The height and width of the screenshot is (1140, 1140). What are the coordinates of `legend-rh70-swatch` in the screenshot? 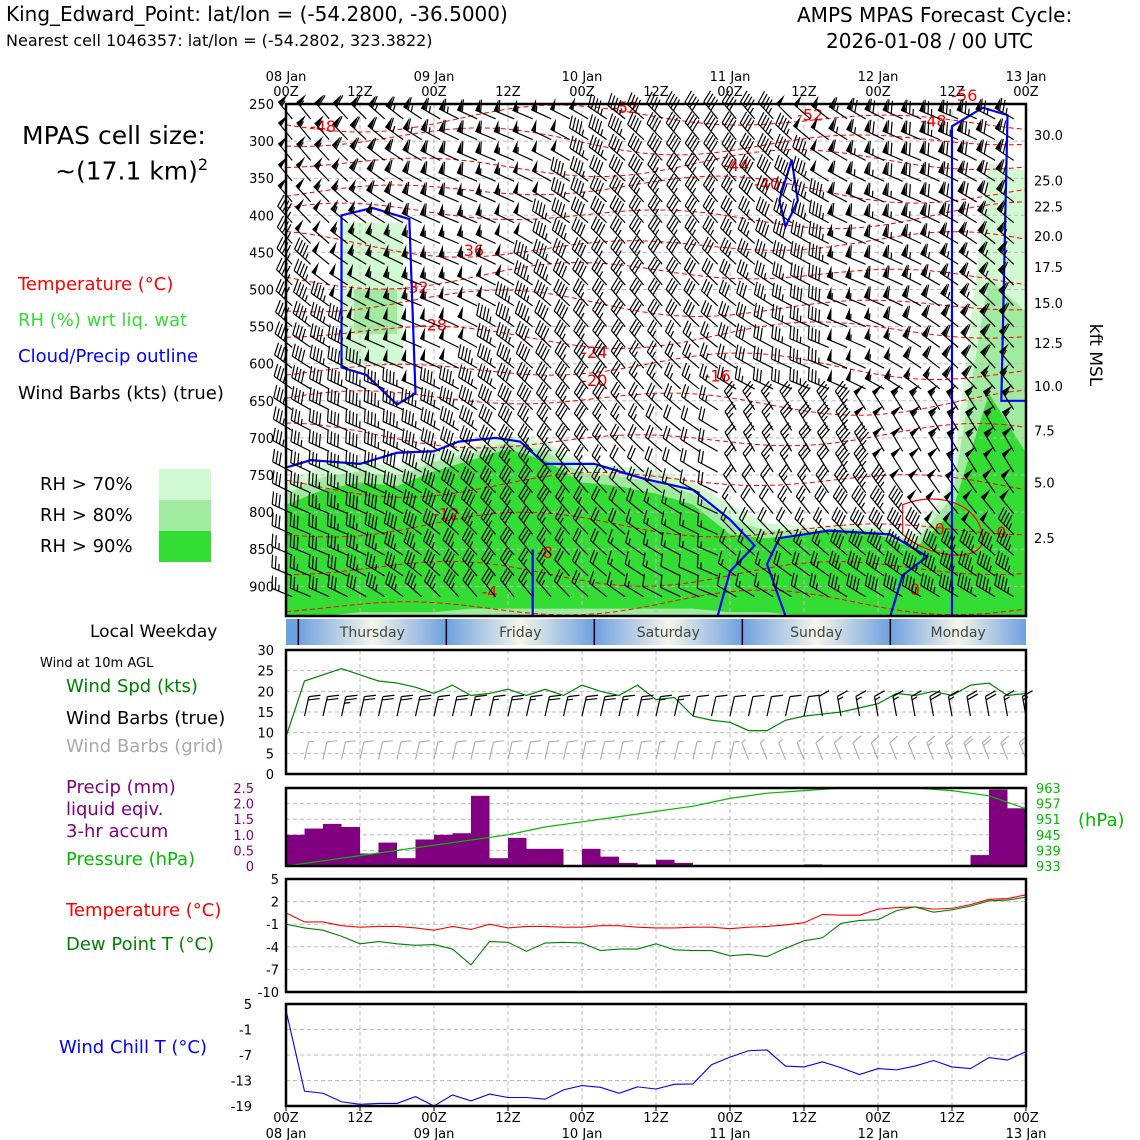 It's located at (185, 484).